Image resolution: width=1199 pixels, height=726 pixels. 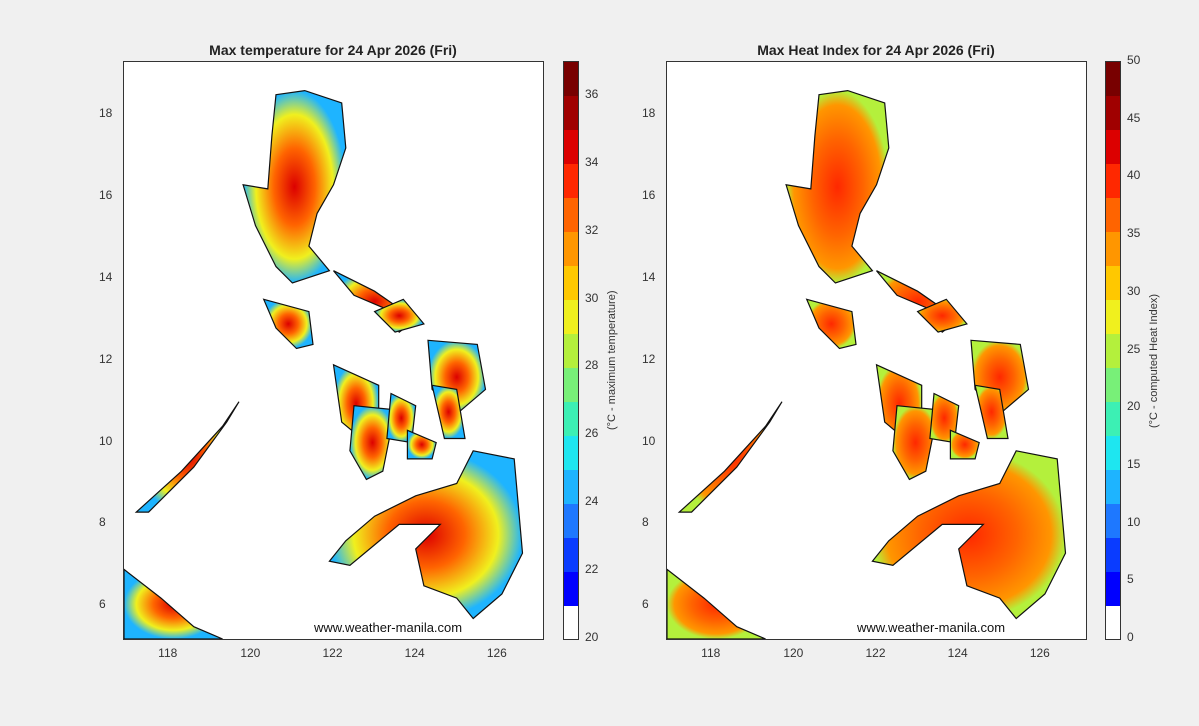 I want to click on colorbar-tick-label: 34, so click(x=592, y=161).